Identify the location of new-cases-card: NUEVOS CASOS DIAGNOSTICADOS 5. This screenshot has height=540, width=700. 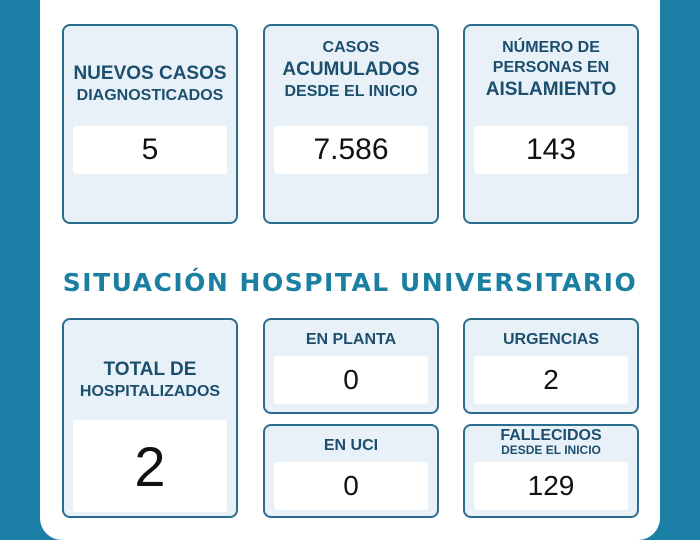
(150, 124).